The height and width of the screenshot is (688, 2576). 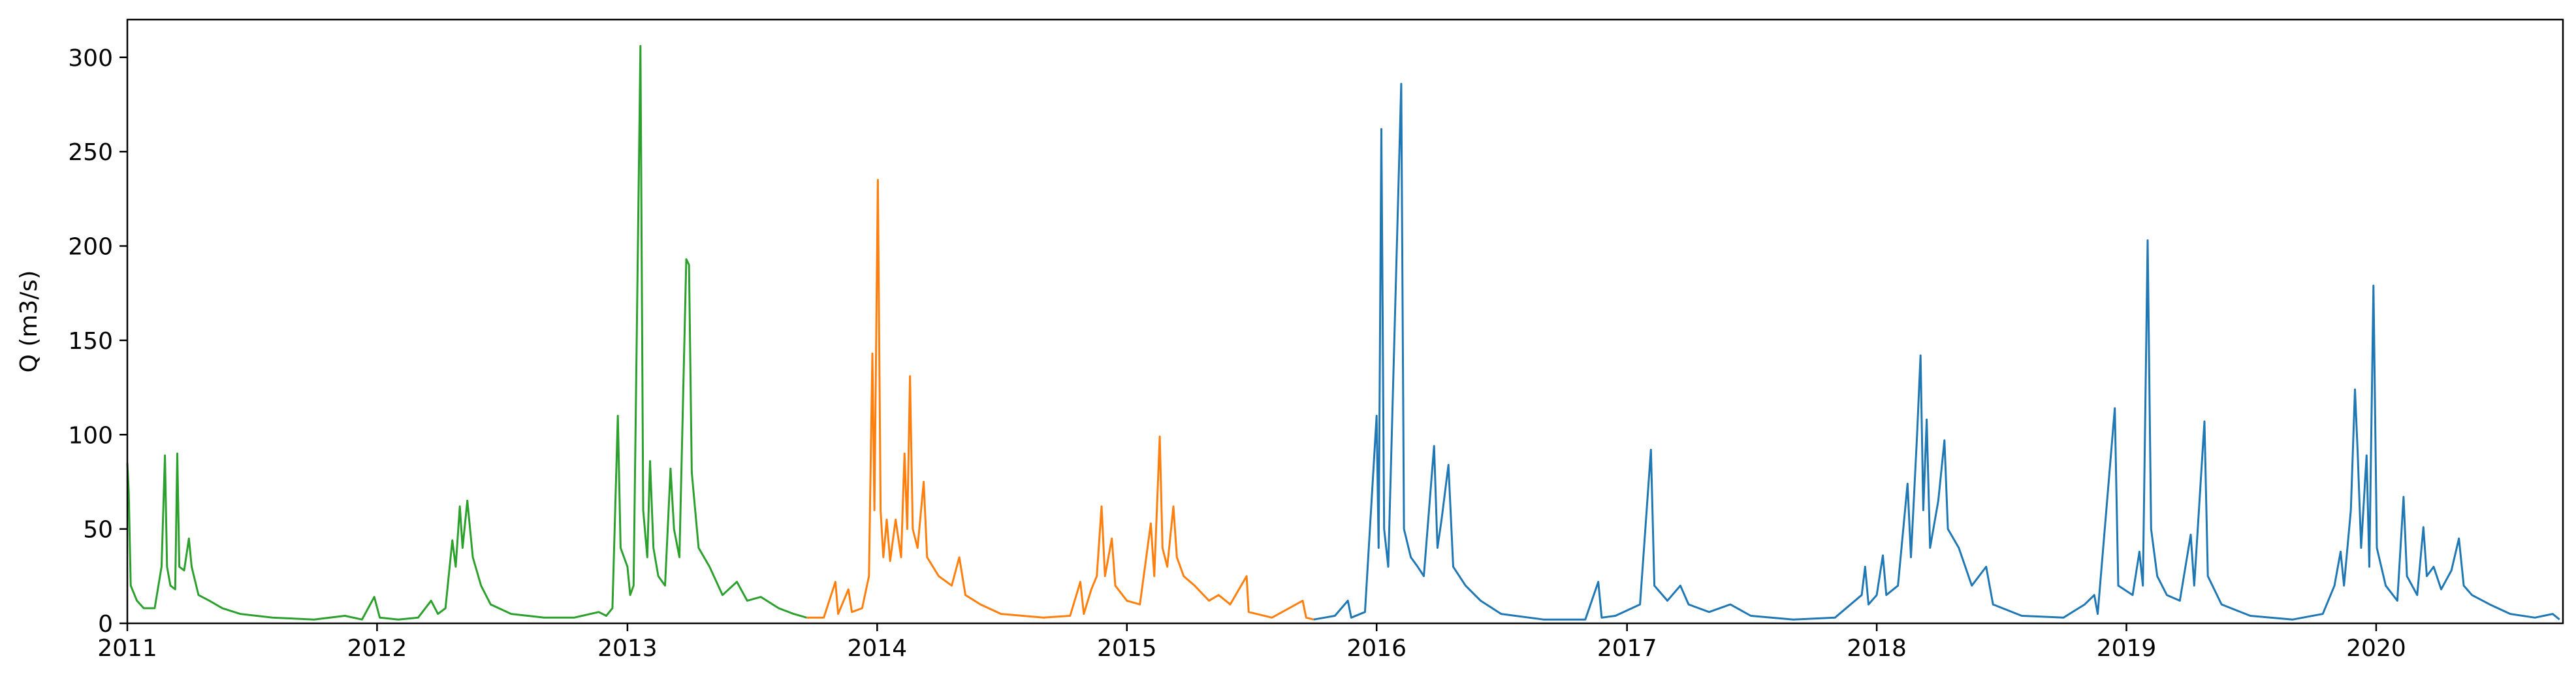 What do you see at coordinates (1252, 642) in the screenshot?
I see `x-axis-ticks: 2011 2012 2013 2014 2015 2016 2017 2018 2019 2020` at bounding box center [1252, 642].